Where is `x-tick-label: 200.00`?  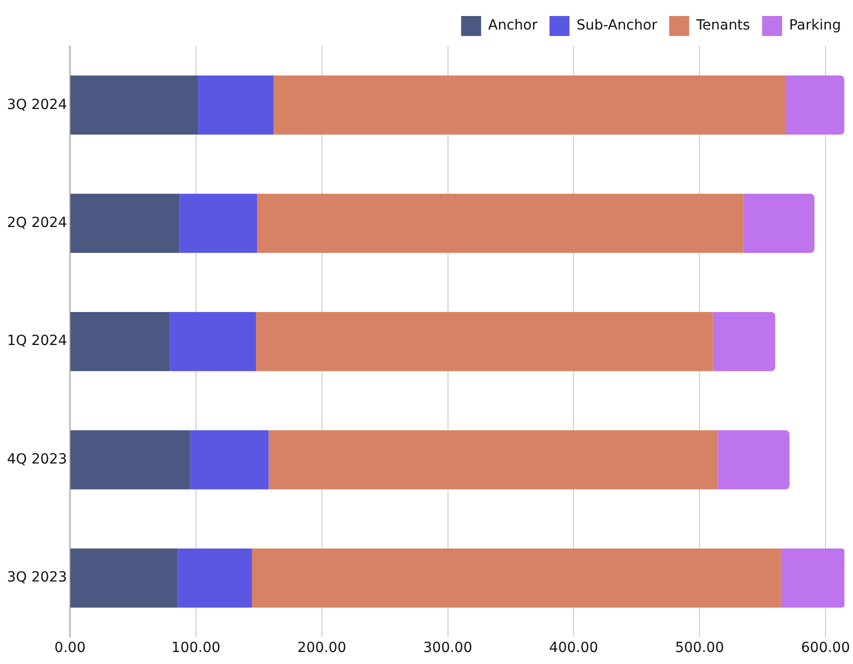
x-tick-label: 200.00 is located at coordinates (321, 648).